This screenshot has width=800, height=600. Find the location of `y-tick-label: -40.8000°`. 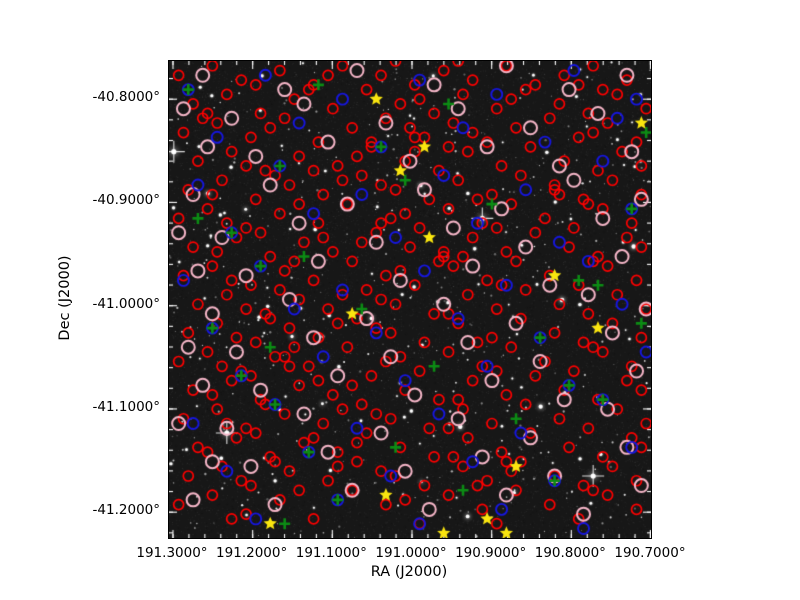

y-tick-label: -40.8000° is located at coordinates (126, 97).